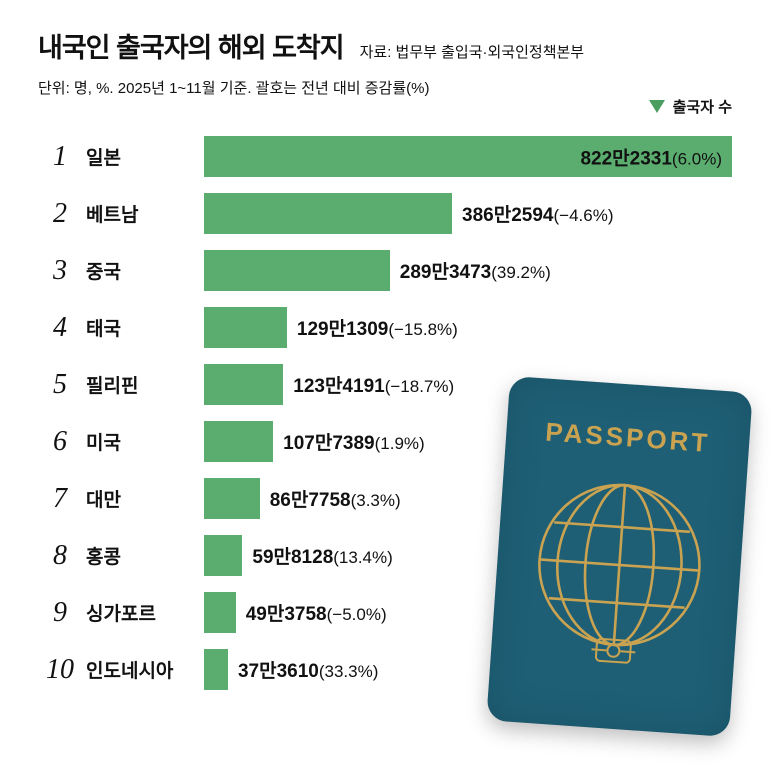 This screenshot has width=780, height=766. I want to click on departure-count: 107만7389, so click(329, 443).